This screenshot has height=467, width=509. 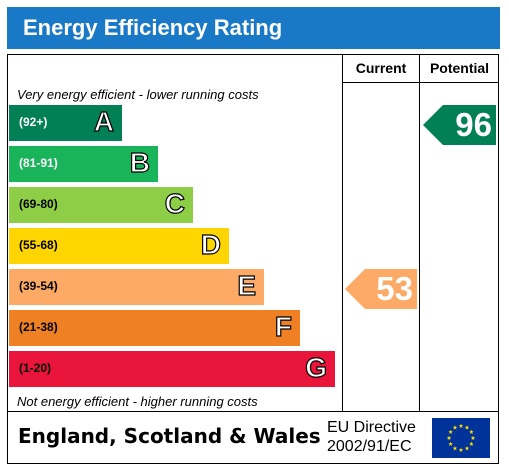 I want to click on current-rating-arrow: 53, so click(x=381, y=289).